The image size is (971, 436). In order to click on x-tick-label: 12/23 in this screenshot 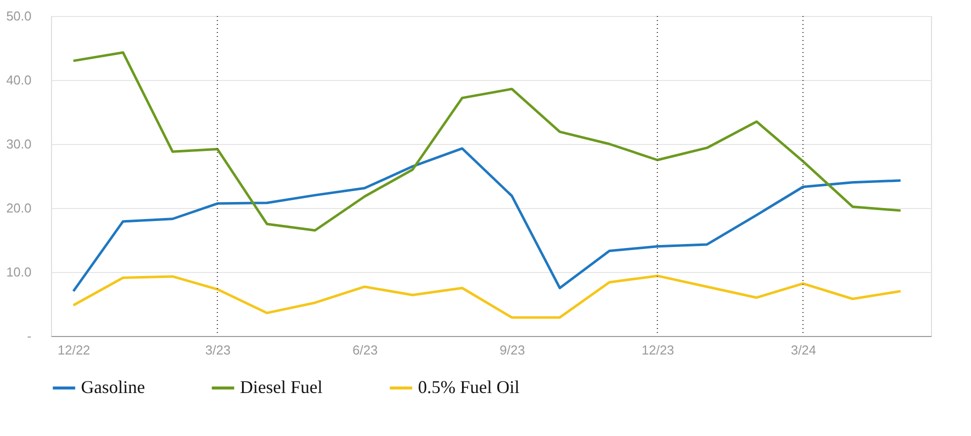, I will do `click(658, 350)`.